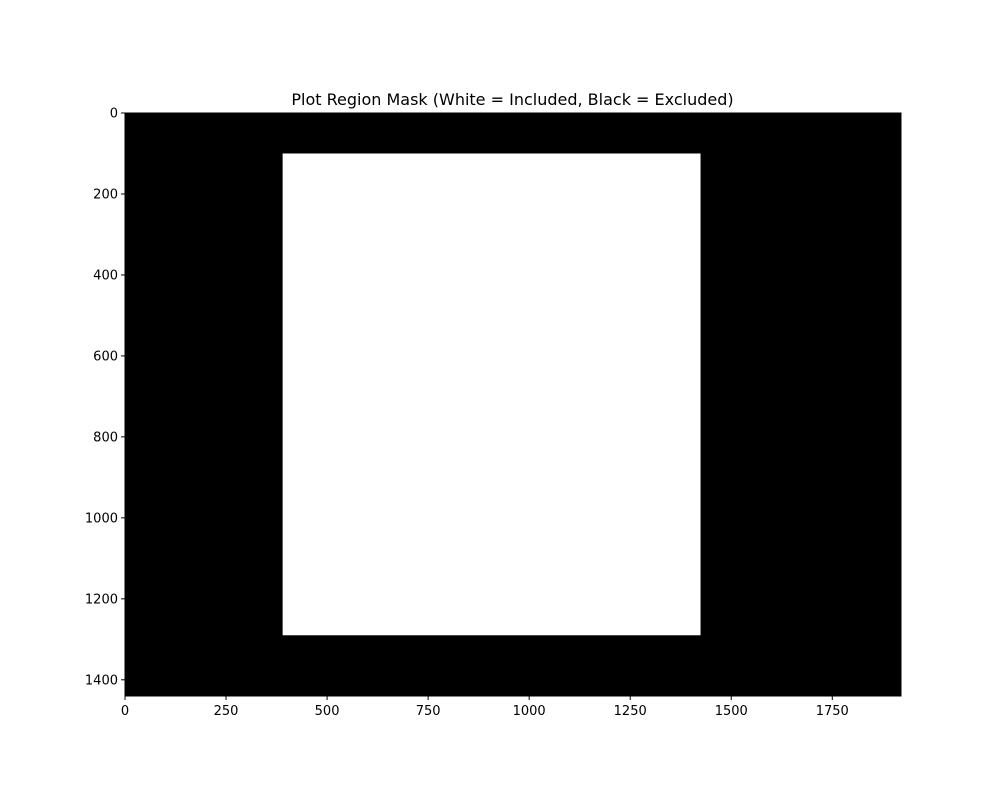 The image size is (1000, 800). I want to click on y-tick-label: 1000, so click(101, 518).